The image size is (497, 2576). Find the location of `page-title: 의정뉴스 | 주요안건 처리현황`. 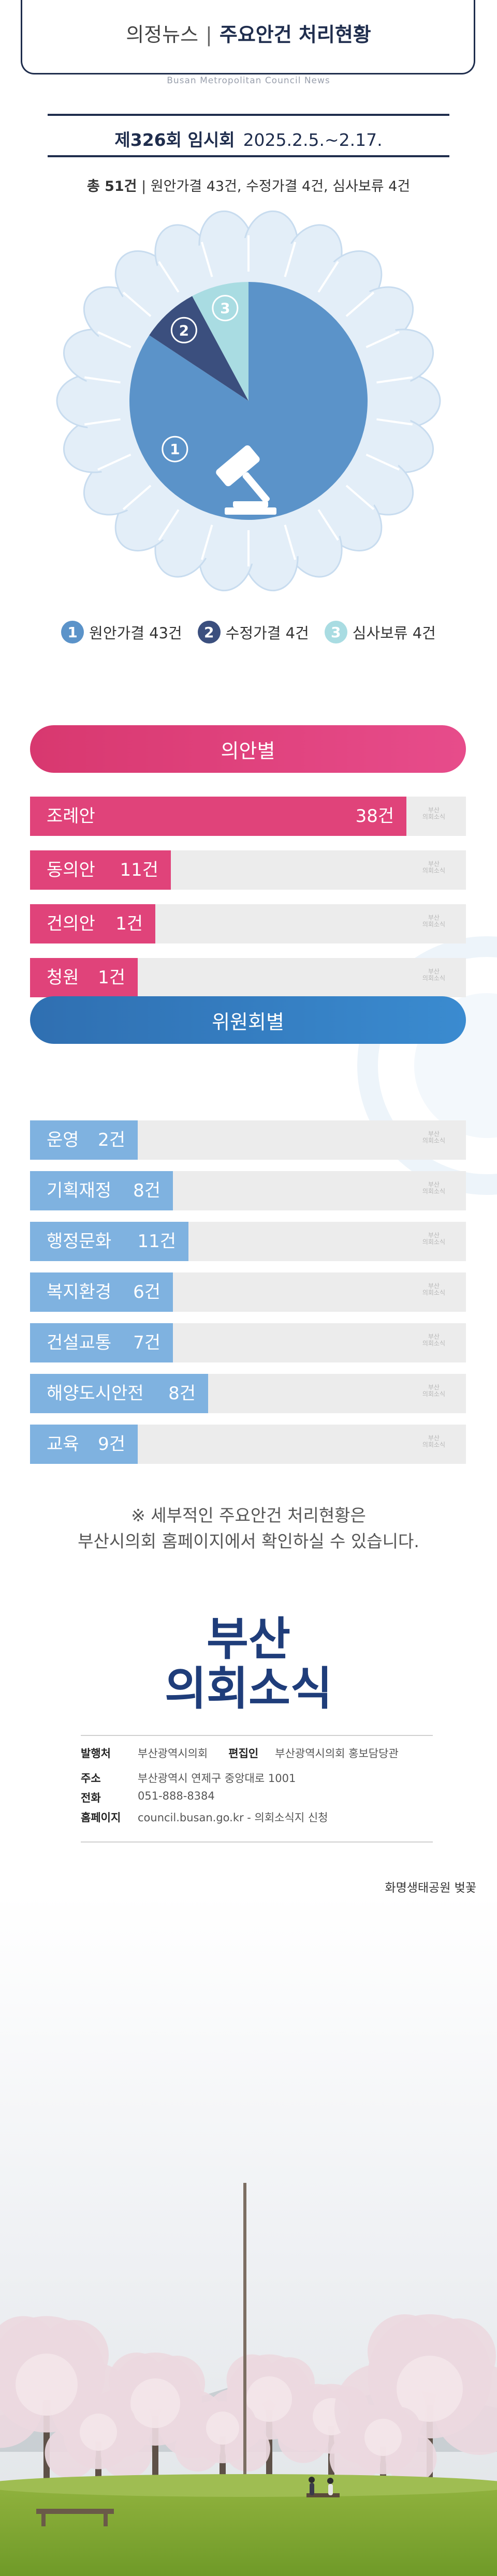

page-title: 의정뉴스 | 주요안건 처리현황 is located at coordinates (248, 33).